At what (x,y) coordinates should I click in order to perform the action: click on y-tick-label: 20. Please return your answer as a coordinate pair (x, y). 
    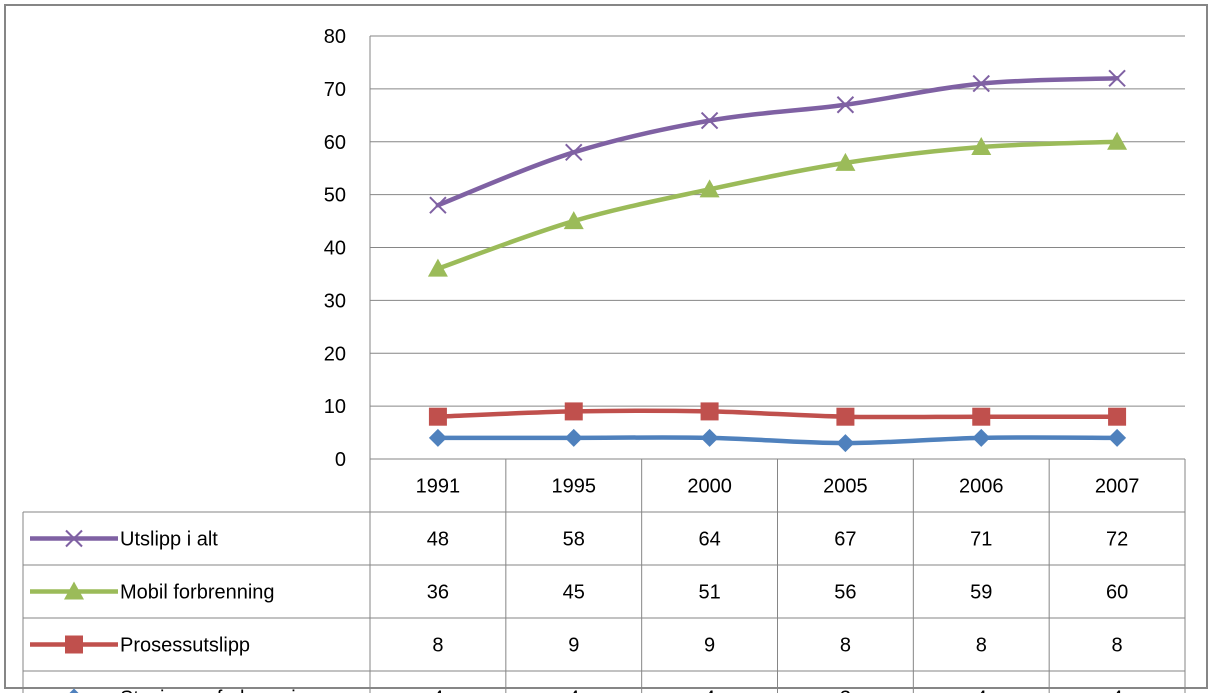
    Looking at the image, I should click on (335, 354).